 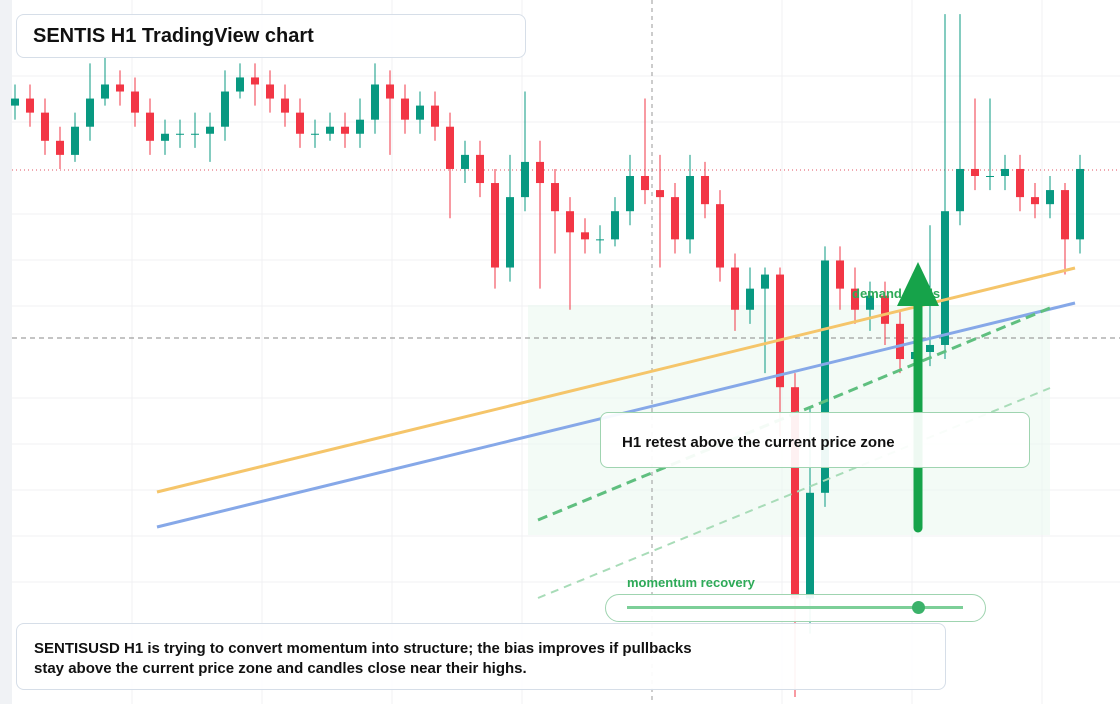 I want to click on annotation-box: H1 retest above the current price zone, so click(x=815, y=440).